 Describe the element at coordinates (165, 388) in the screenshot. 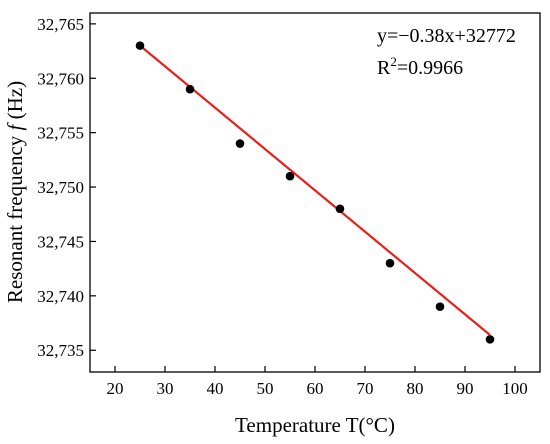

I see `x-tick-label: 30` at that location.